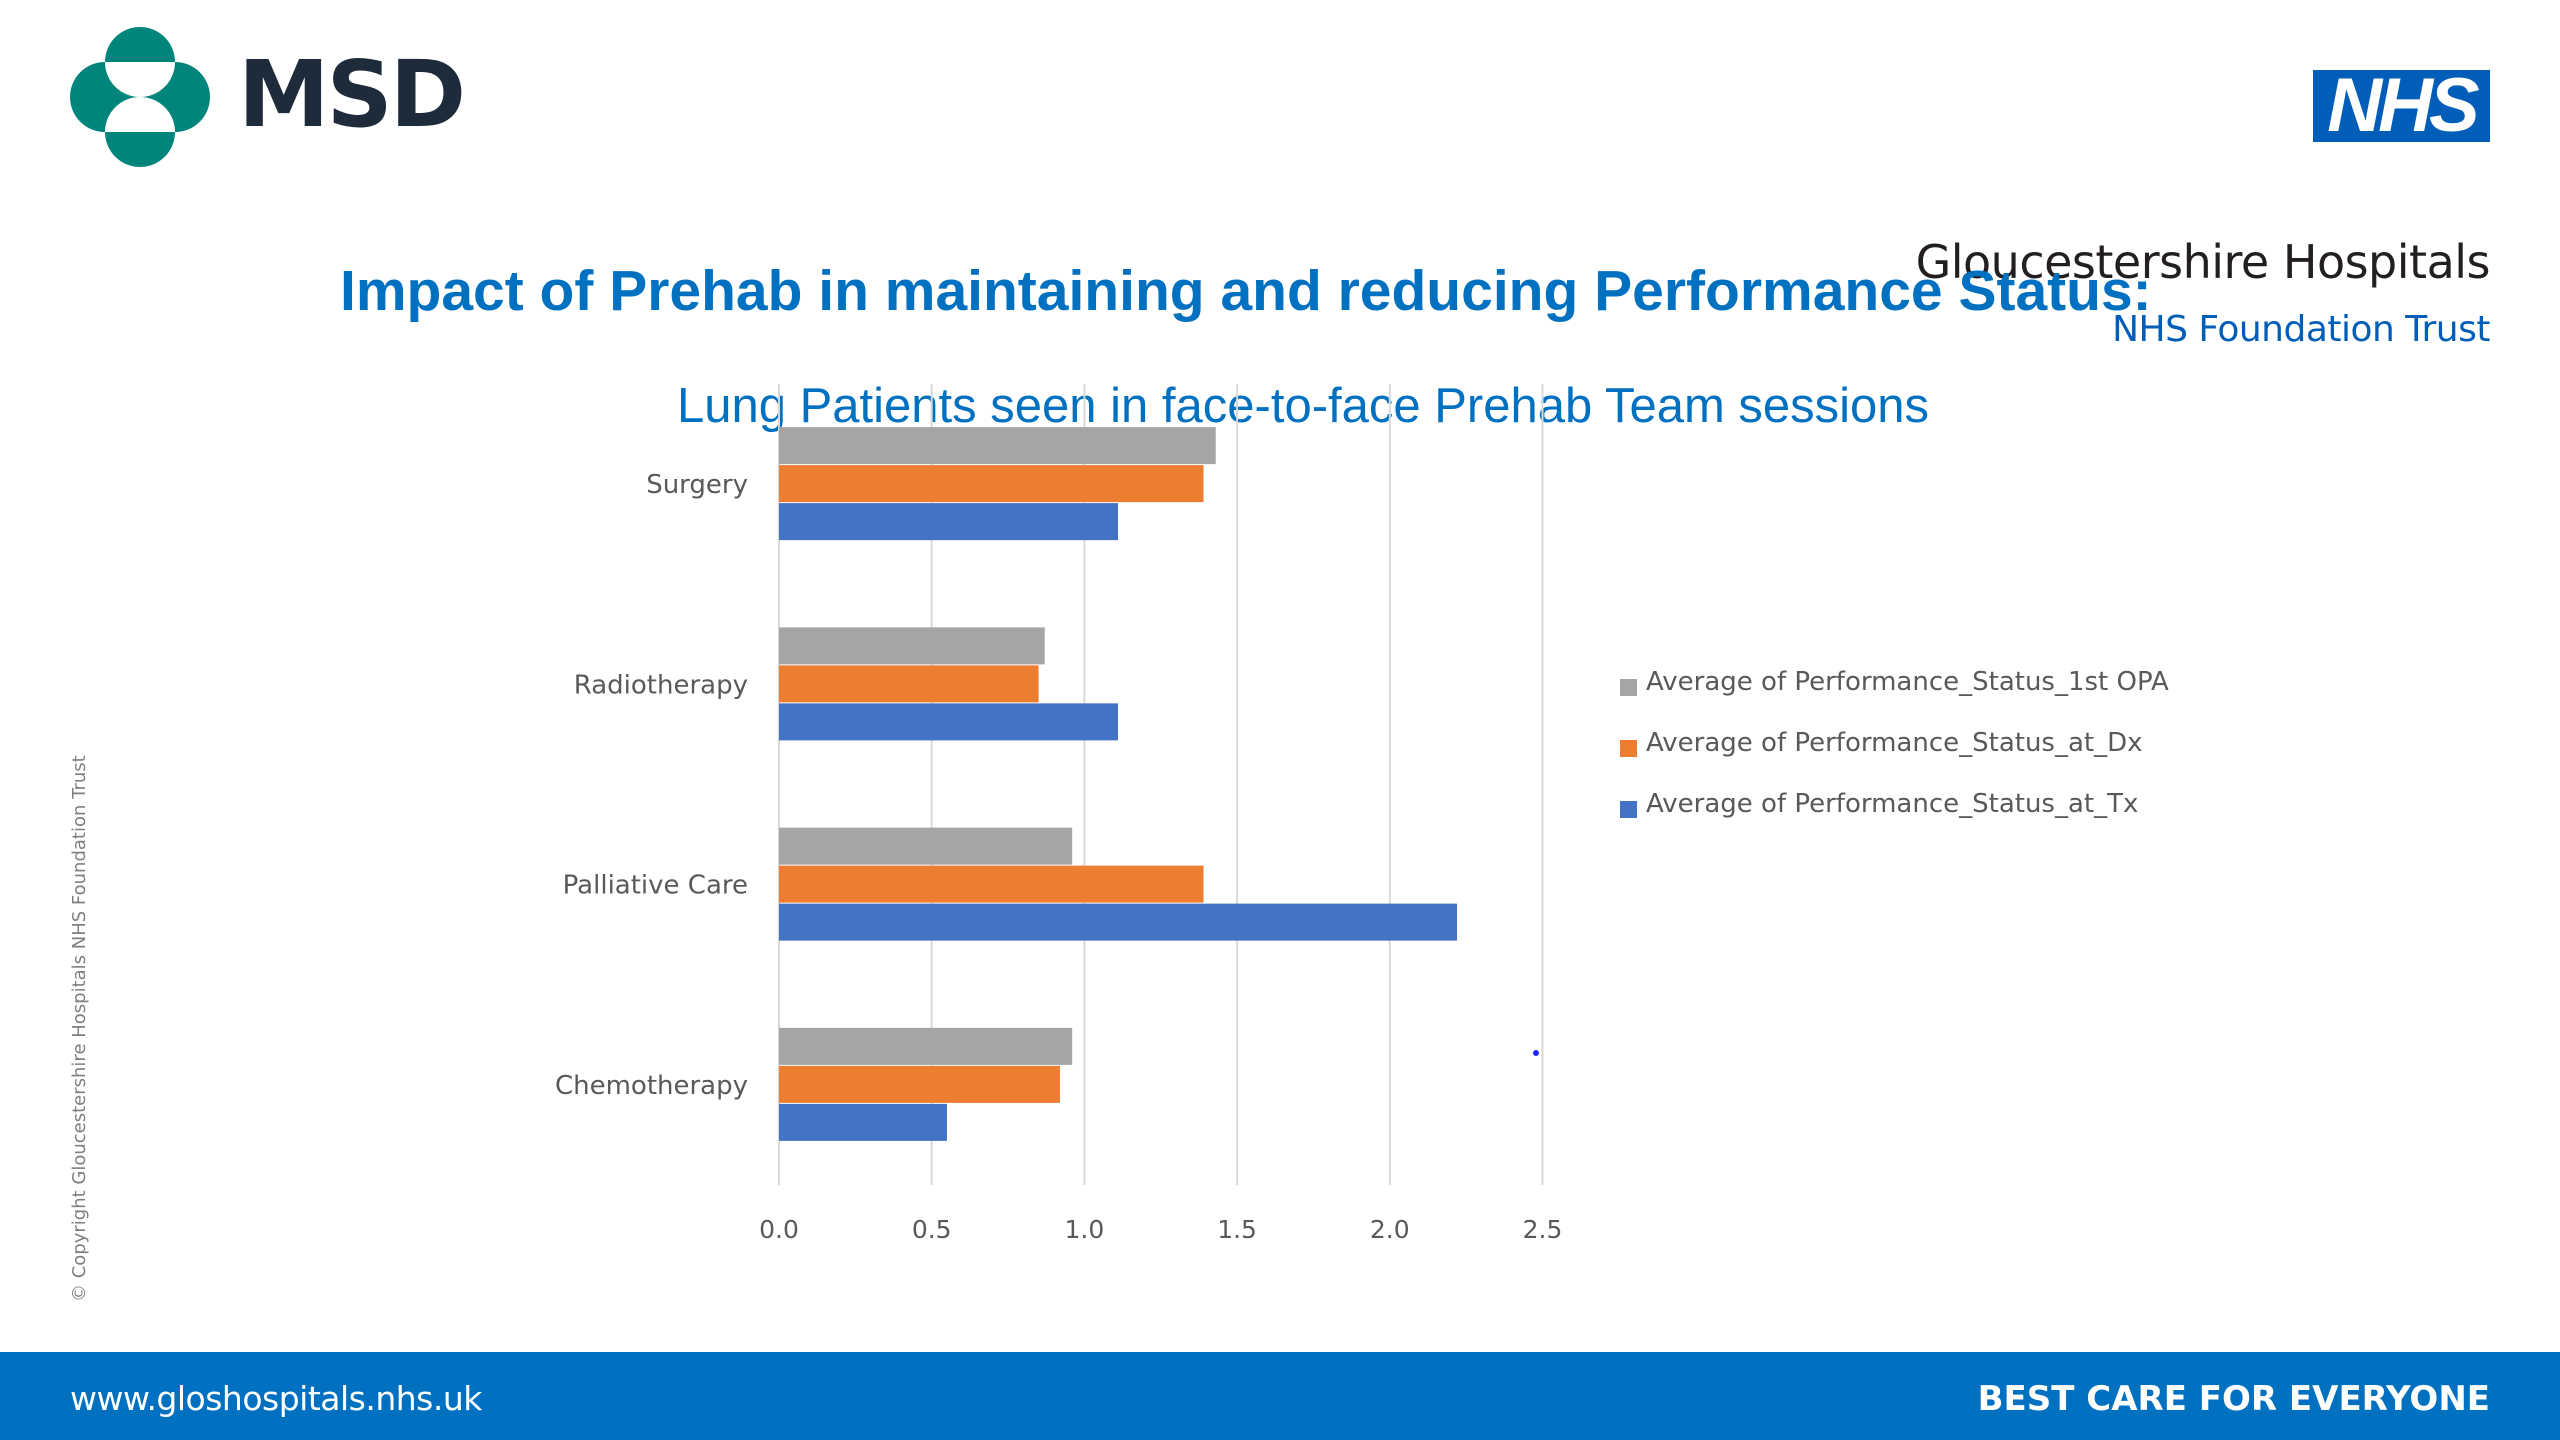 The image size is (2560, 1440). Describe the element at coordinates (661, 685) in the screenshot. I see `category-label: Radiotherapy` at that location.